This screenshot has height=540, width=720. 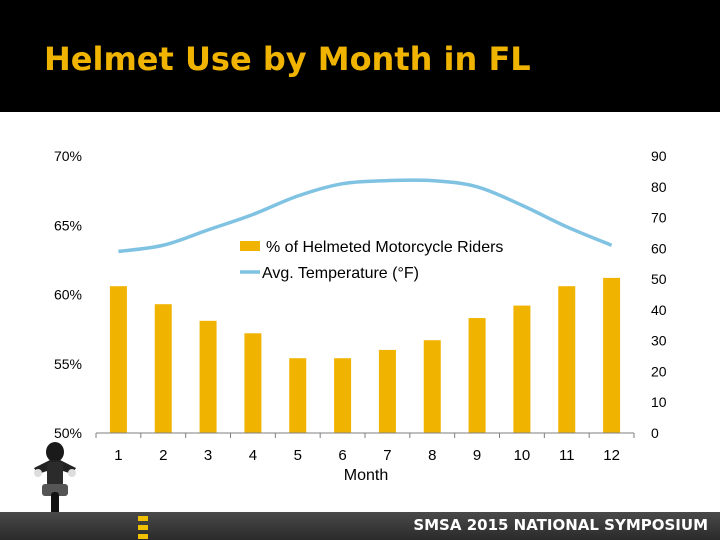 I want to click on x-tick-label: 2, so click(x=163, y=455).